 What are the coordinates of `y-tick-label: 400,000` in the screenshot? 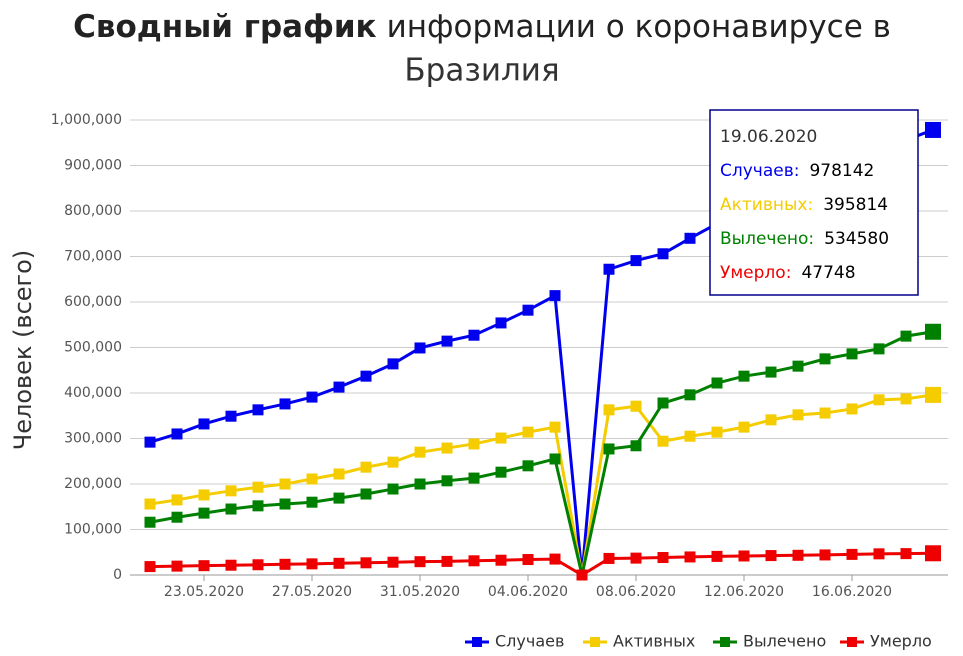 It's located at (93, 393).